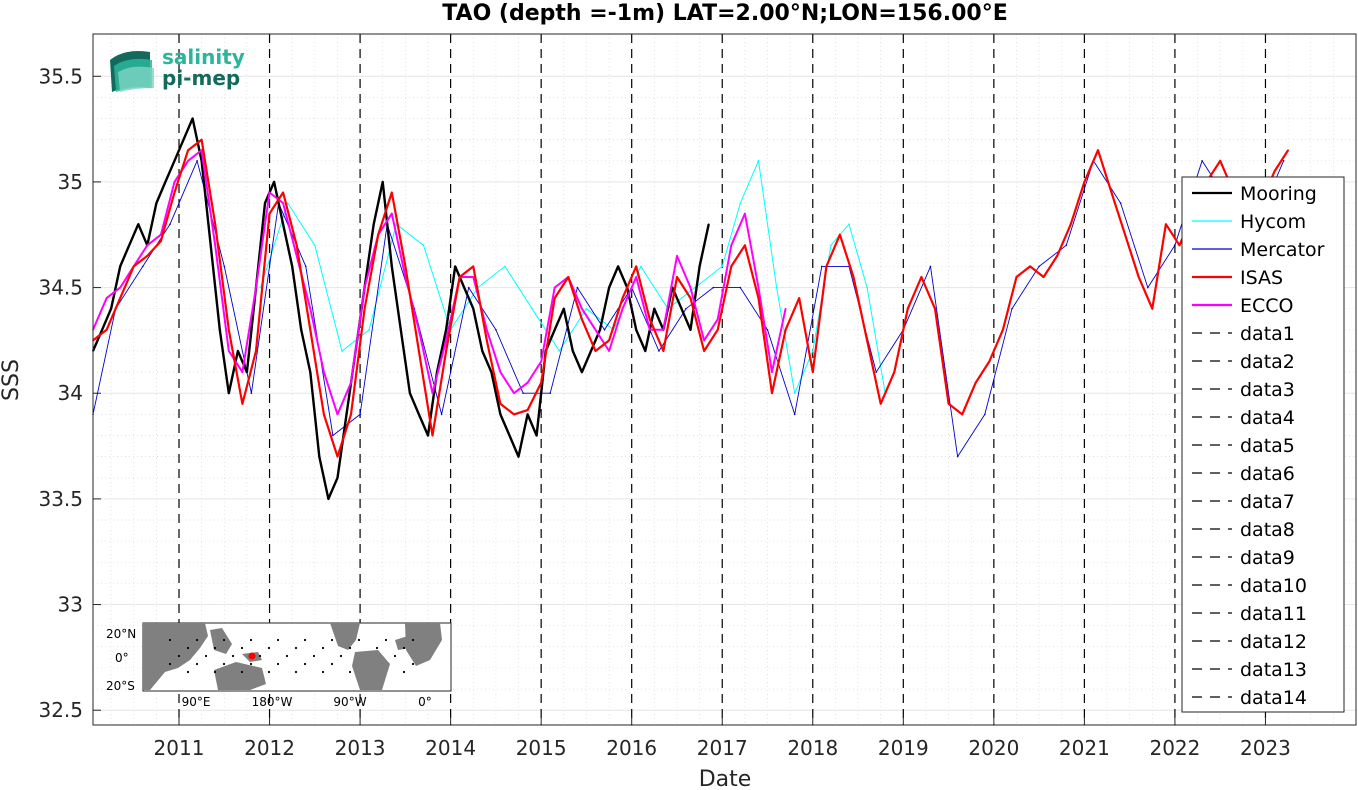  What do you see at coordinates (12, 380) in the screenshot?
I see `y-axis-label: SSS` at bounding box center [12, 380].